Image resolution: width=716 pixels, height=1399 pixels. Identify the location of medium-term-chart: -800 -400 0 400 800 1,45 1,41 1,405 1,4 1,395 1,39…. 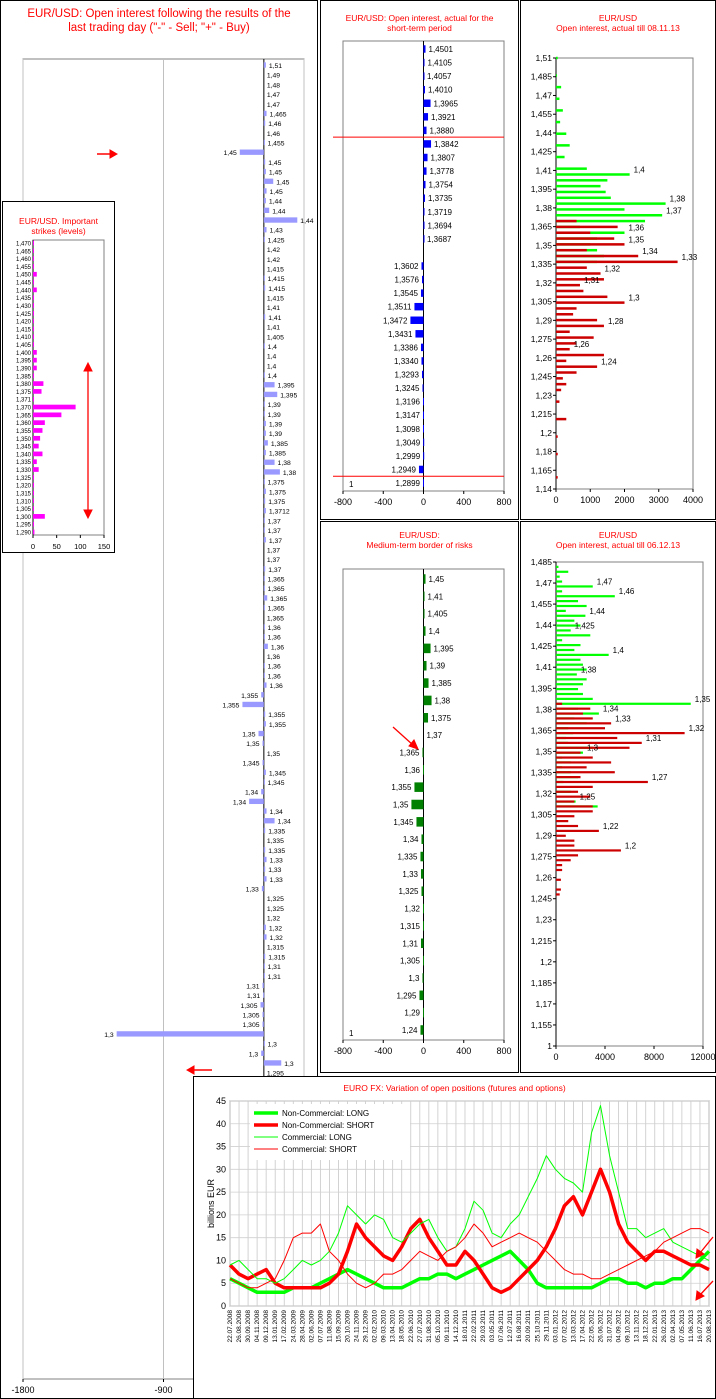
(423, 812).